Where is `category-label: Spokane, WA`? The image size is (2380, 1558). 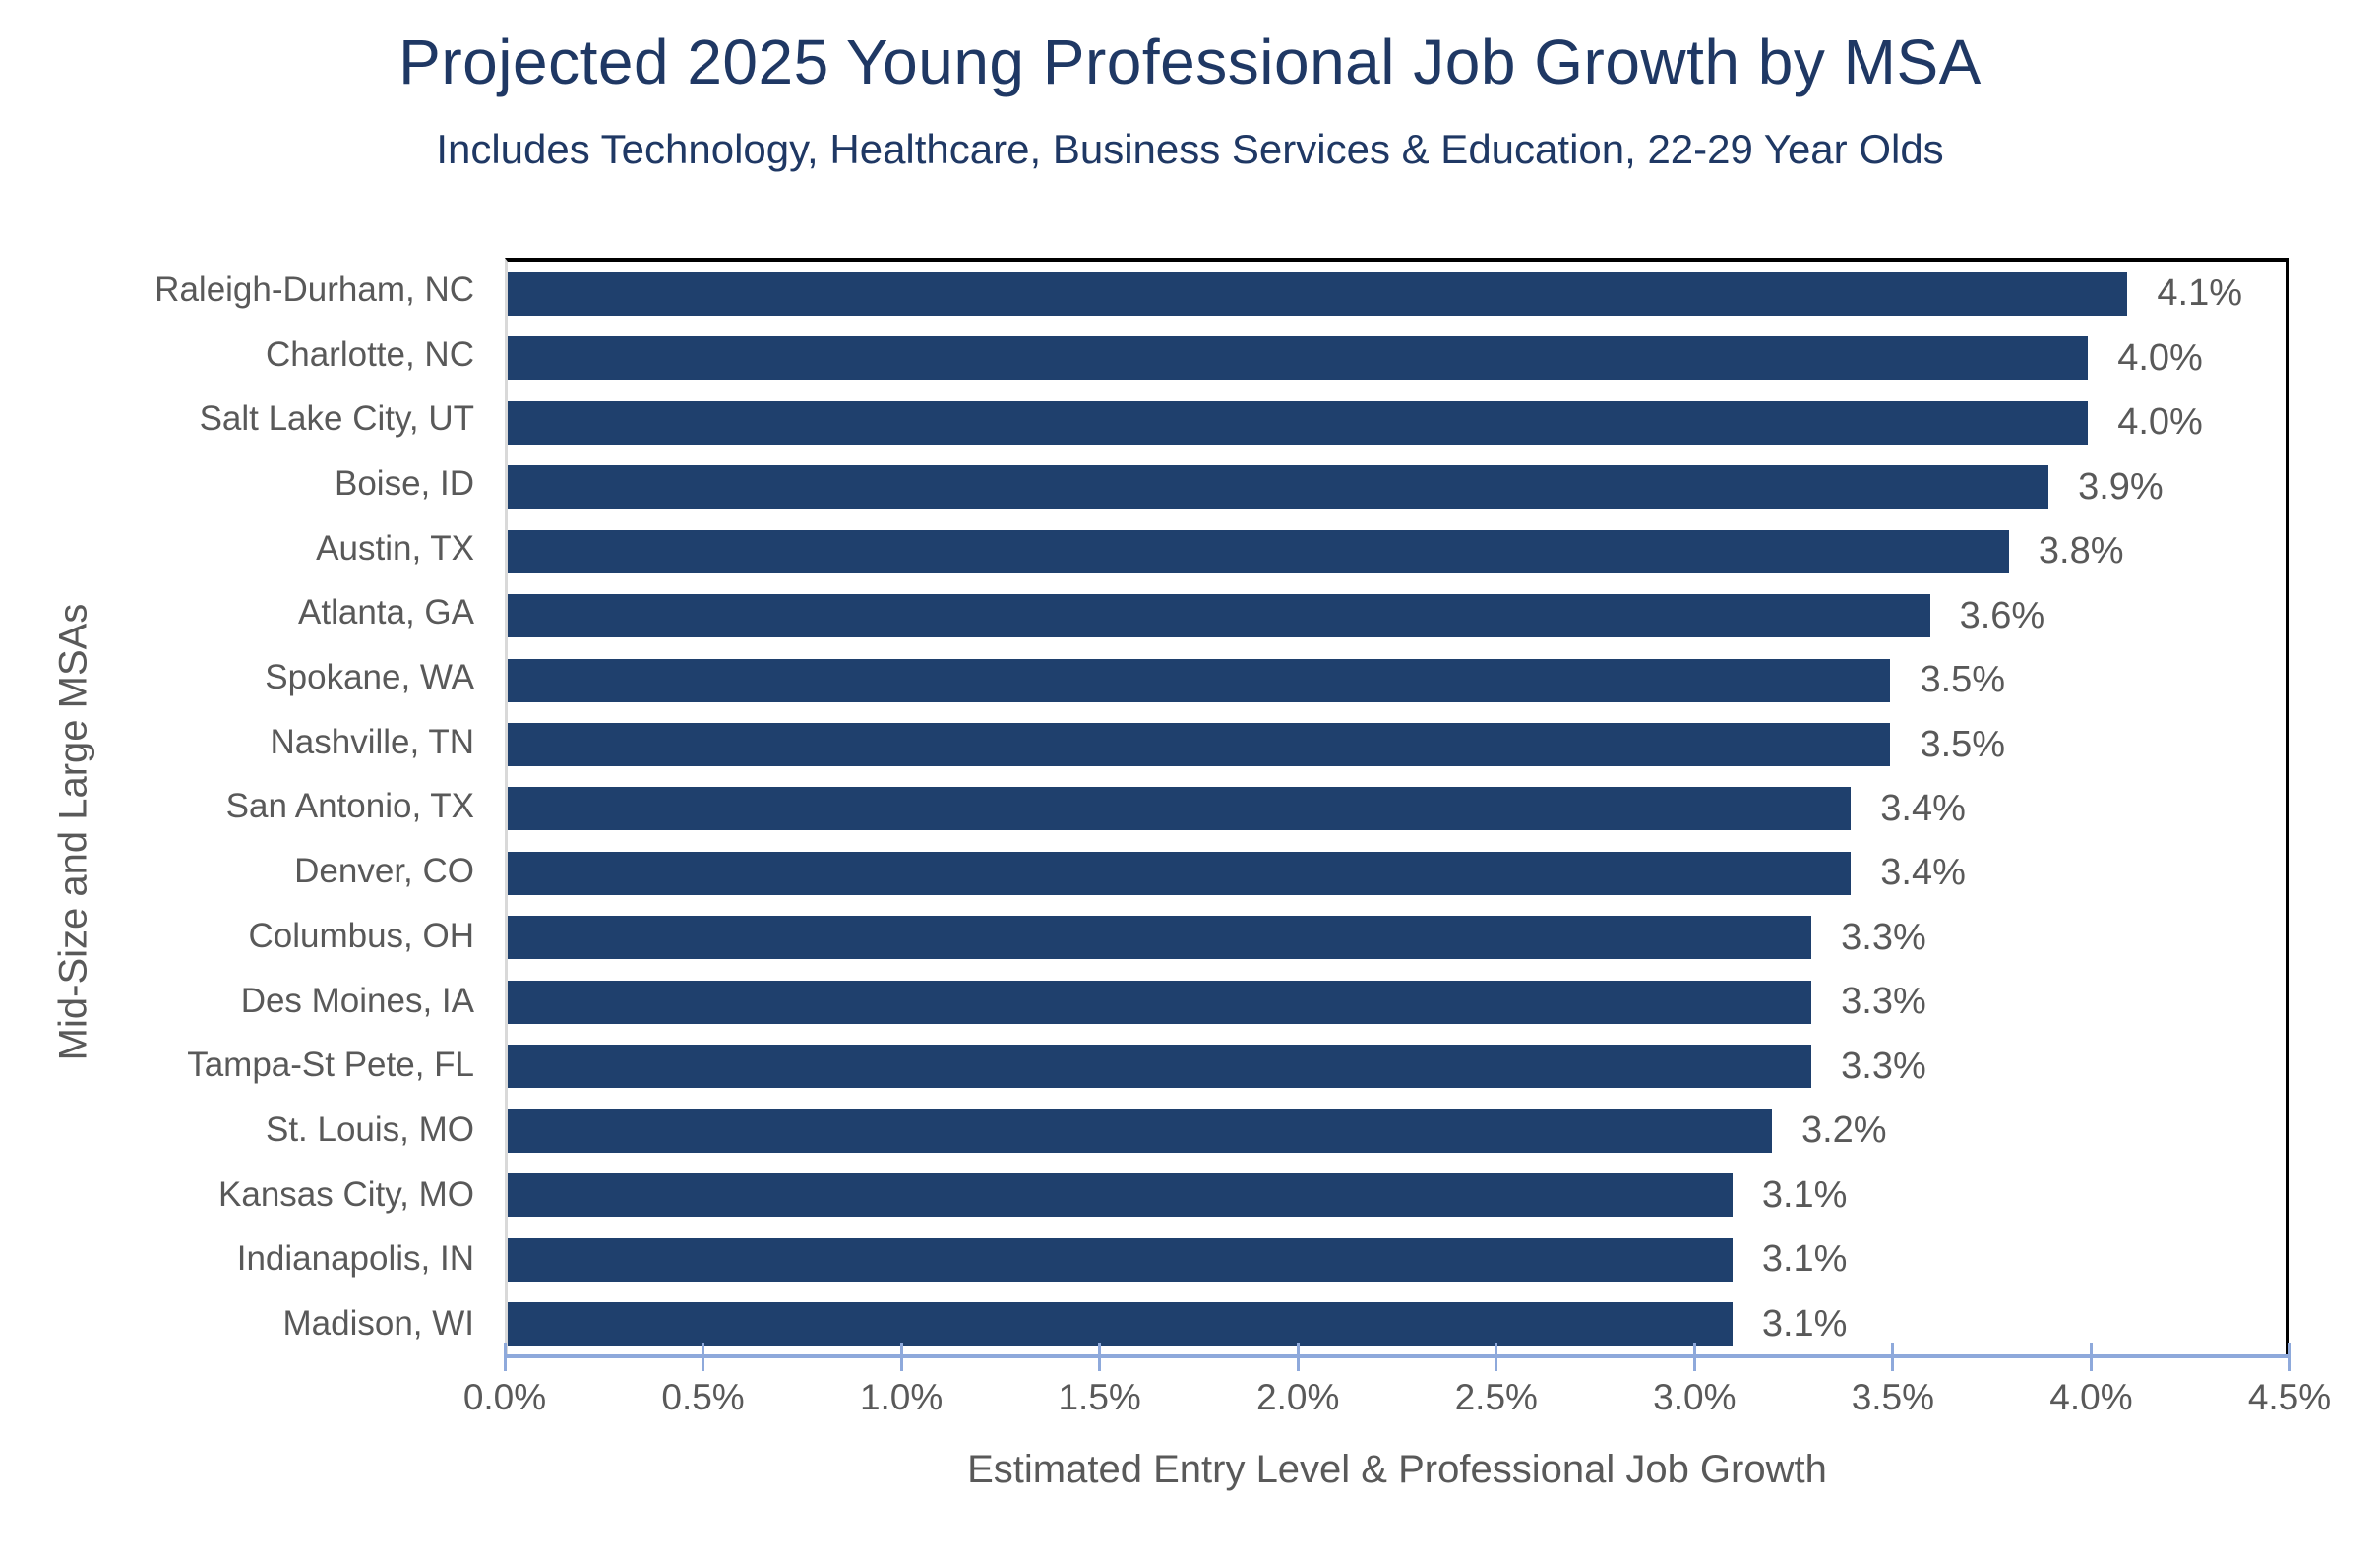
category-label: Spokane, WA is located at coordinates (369, 677).